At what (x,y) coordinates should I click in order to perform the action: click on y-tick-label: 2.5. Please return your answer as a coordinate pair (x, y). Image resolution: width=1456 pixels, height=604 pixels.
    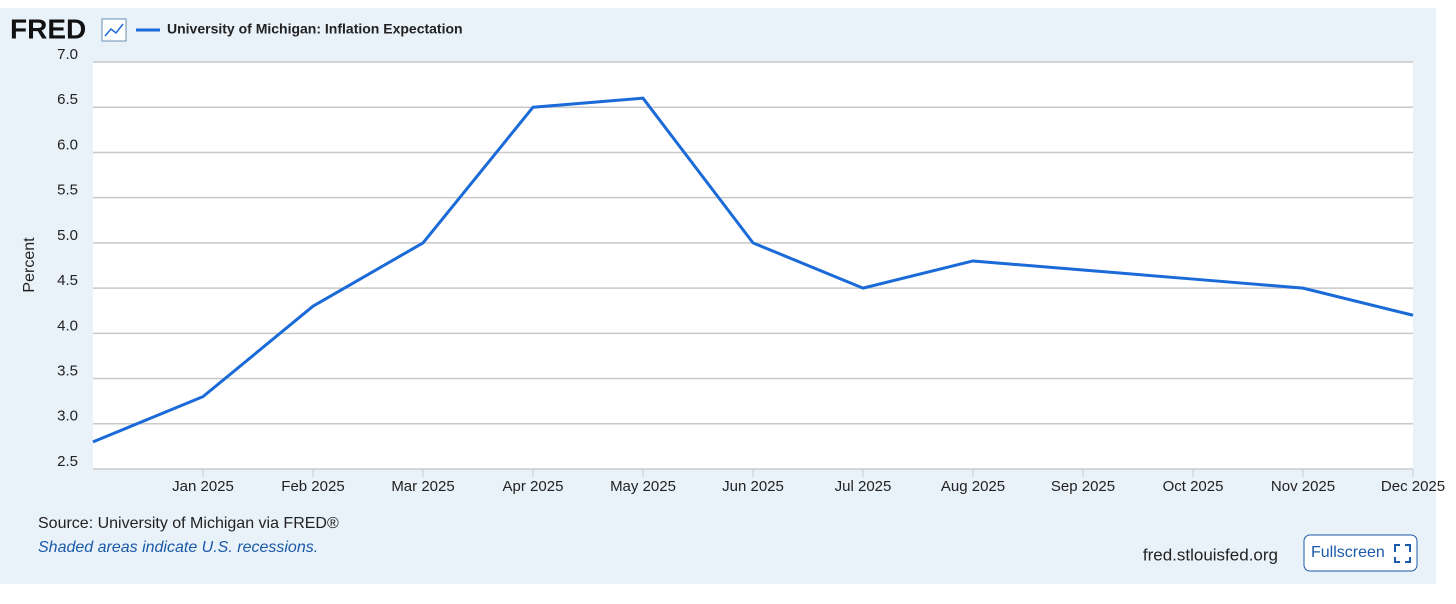
    Looking at the image, I should click on (67, 461).